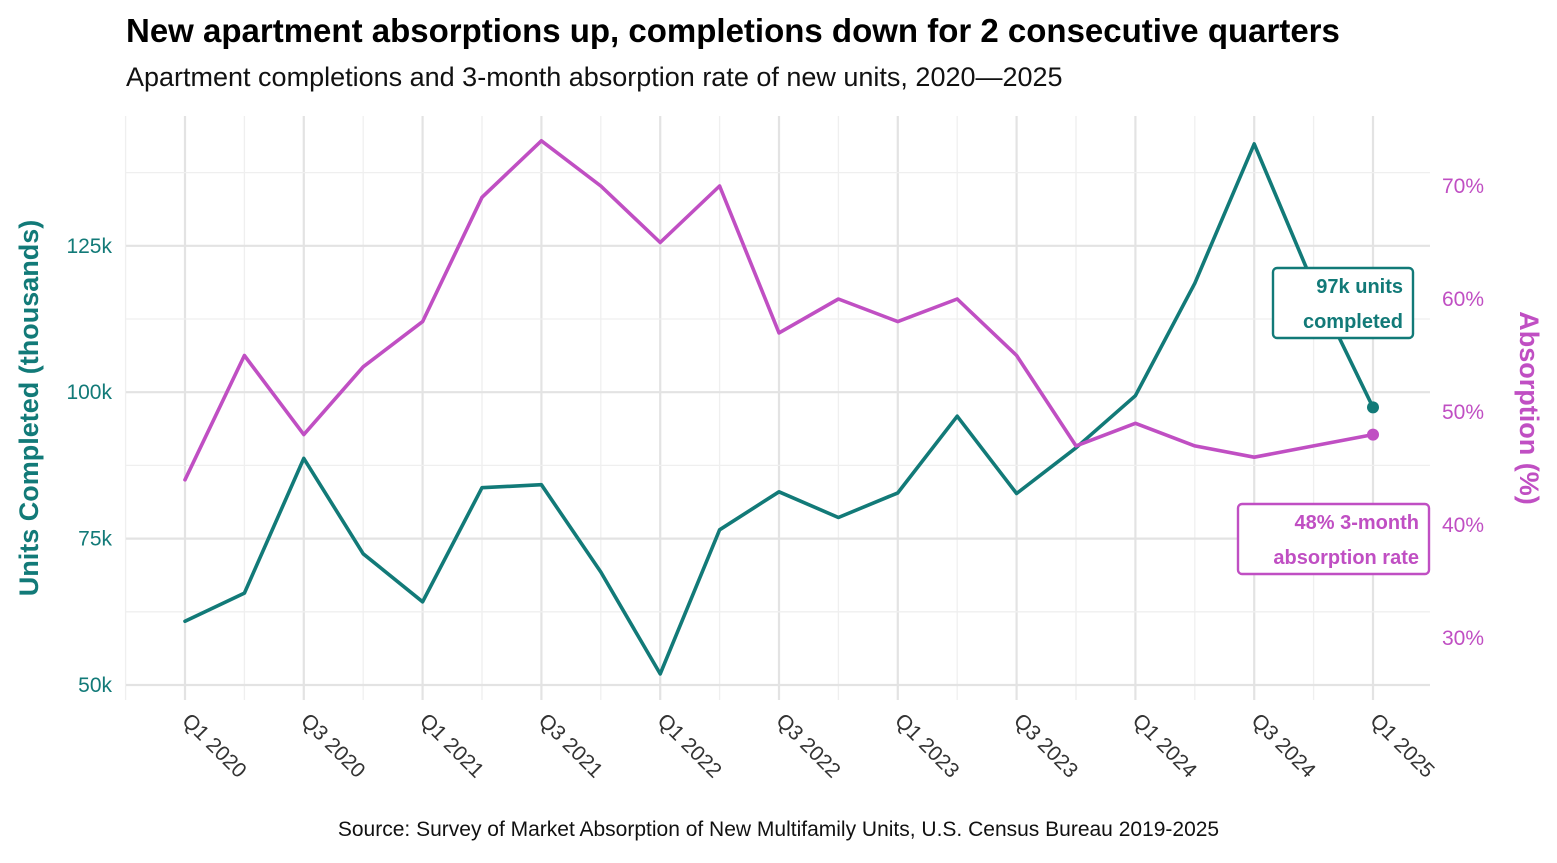 This screenshot has height=863, width=1557. Describe the element at coordinates (570, 745) in the screenshot. I see `x-tick-label: Q3 2021` at that location.